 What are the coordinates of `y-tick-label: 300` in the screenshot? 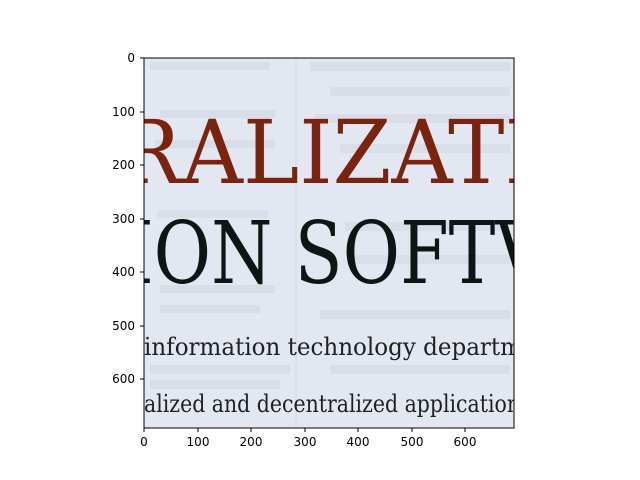 It's located at (123, 219).